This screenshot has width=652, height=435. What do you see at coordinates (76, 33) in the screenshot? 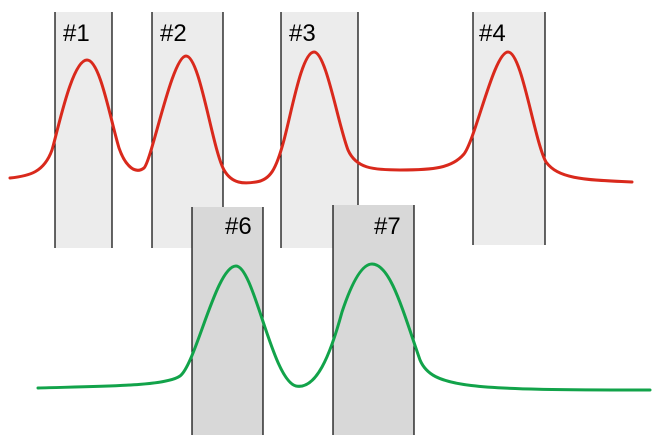
I see `top-band-1-label: #1` at bounding box center [76, 33].